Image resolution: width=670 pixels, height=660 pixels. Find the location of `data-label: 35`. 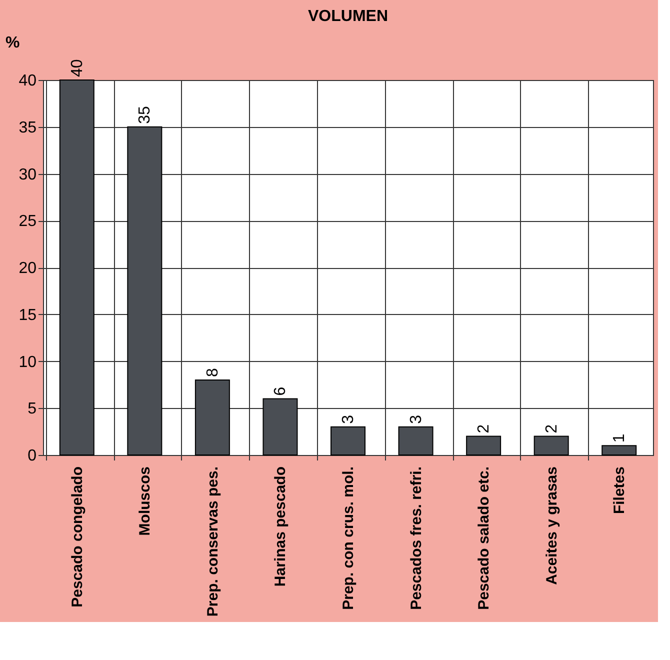

data-label: 35 is located at coordinates (145, 115).